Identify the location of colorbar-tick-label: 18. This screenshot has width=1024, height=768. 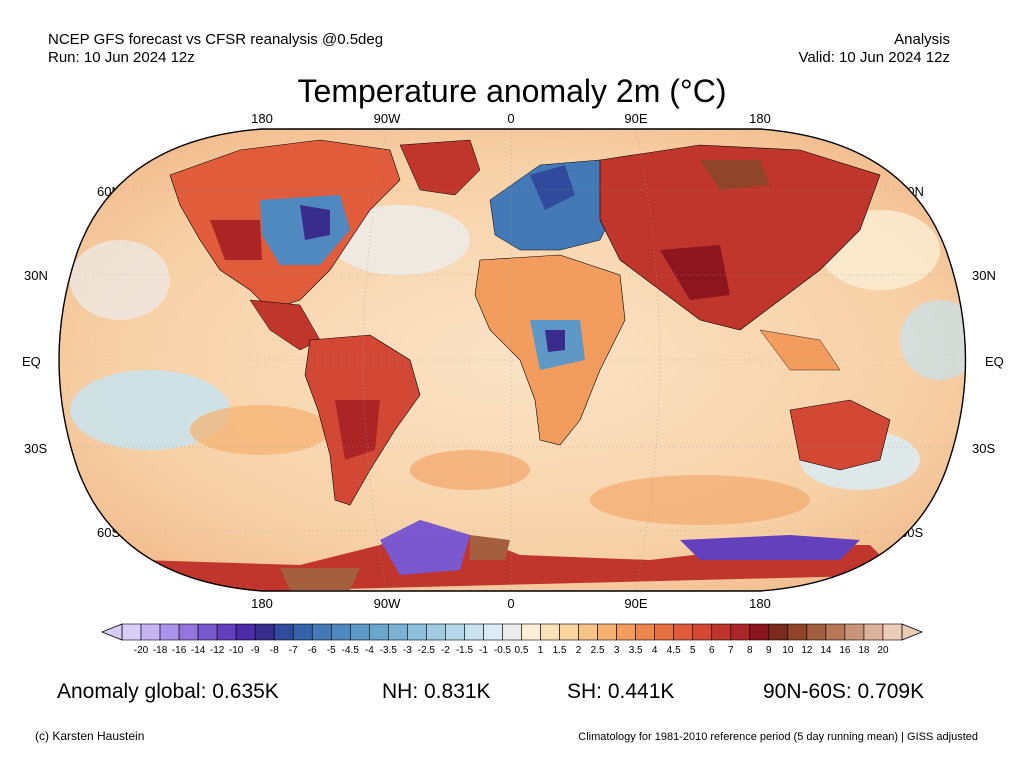
(864, 650).